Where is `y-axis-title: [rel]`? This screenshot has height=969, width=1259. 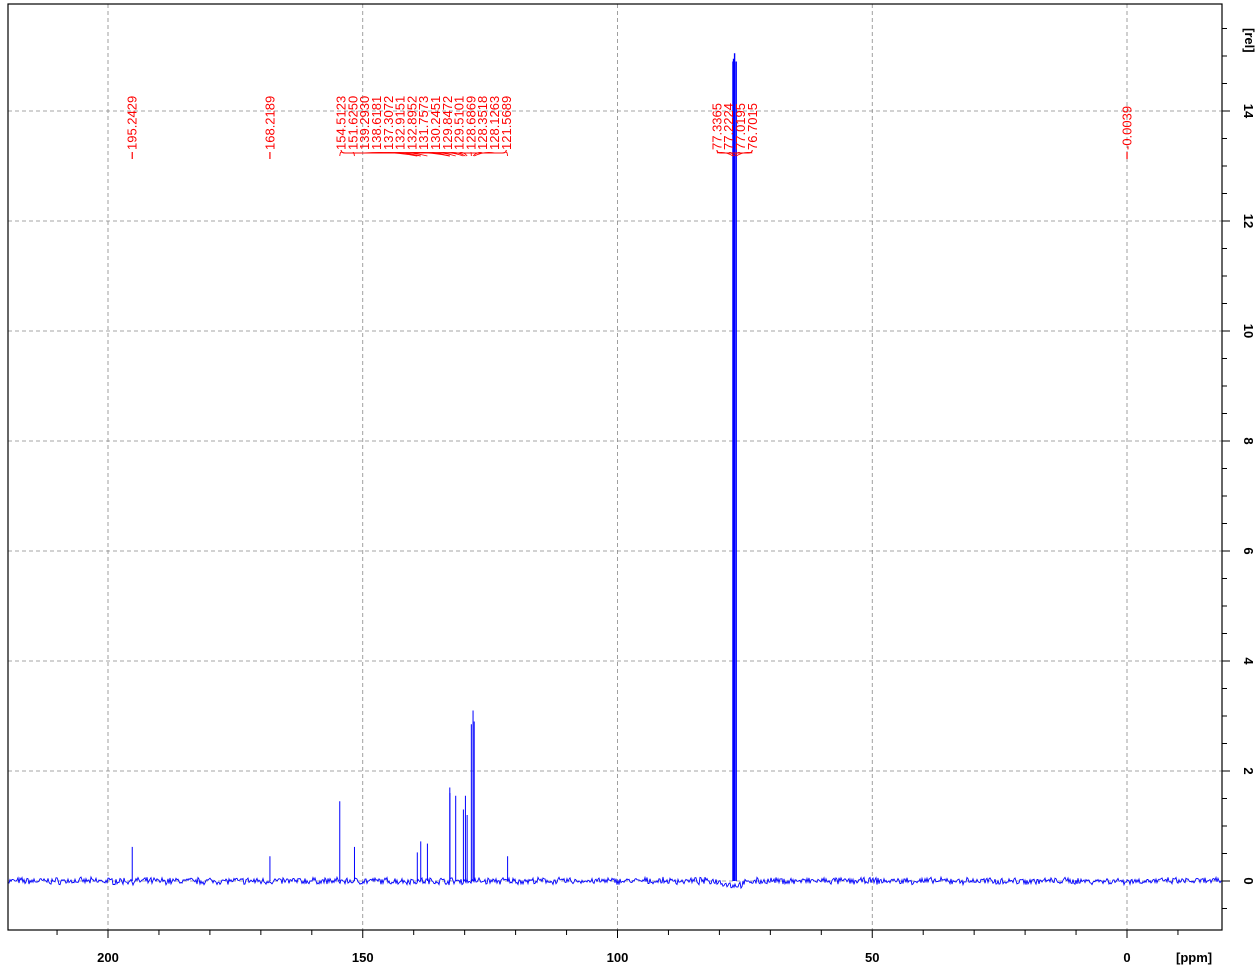 y-axis-title: [rel] is located at coordinates (1249, 40).